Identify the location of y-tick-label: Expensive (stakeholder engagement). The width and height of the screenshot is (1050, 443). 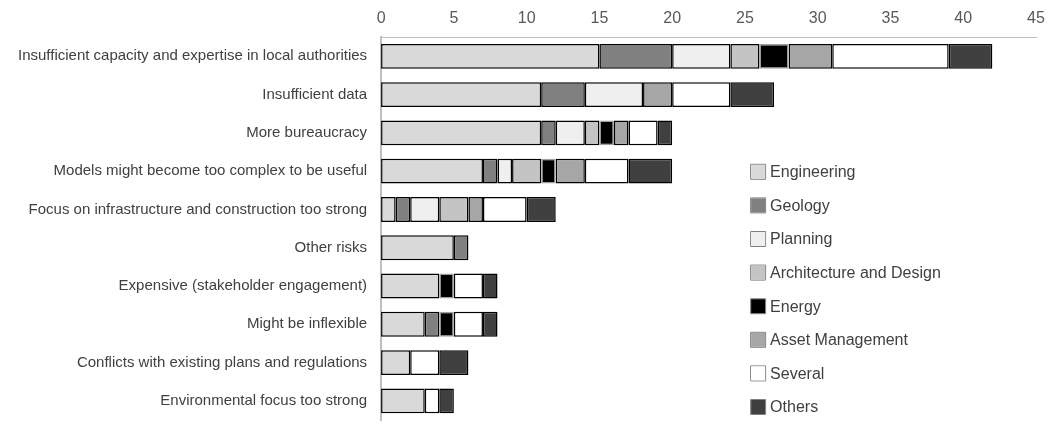
(243, 285).